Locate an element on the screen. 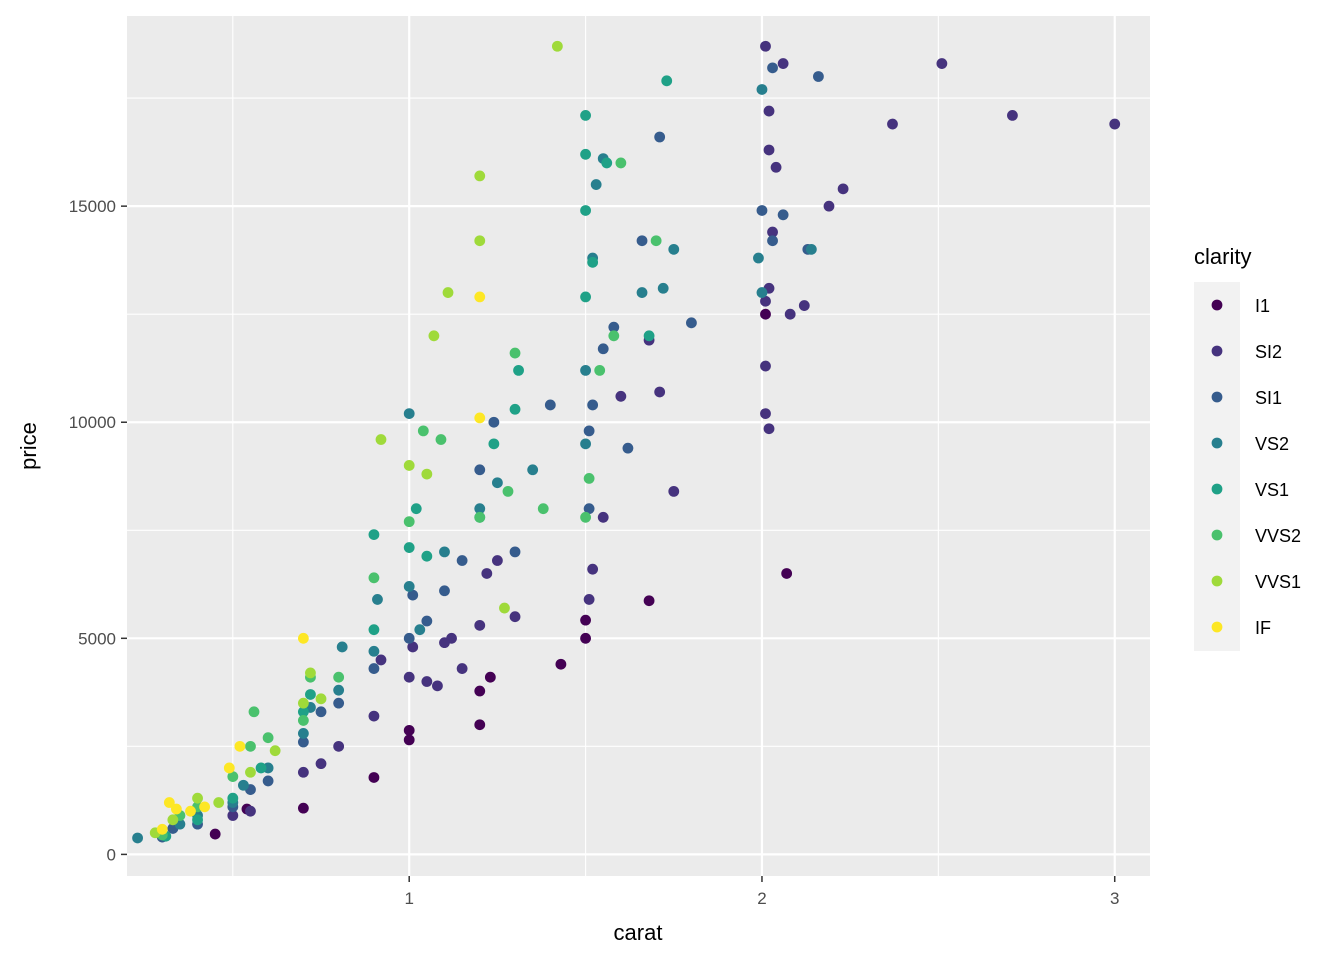 The height and width of the screenshot is (960, 1344). legend-label: IF is located at coordinates (1263, 628).